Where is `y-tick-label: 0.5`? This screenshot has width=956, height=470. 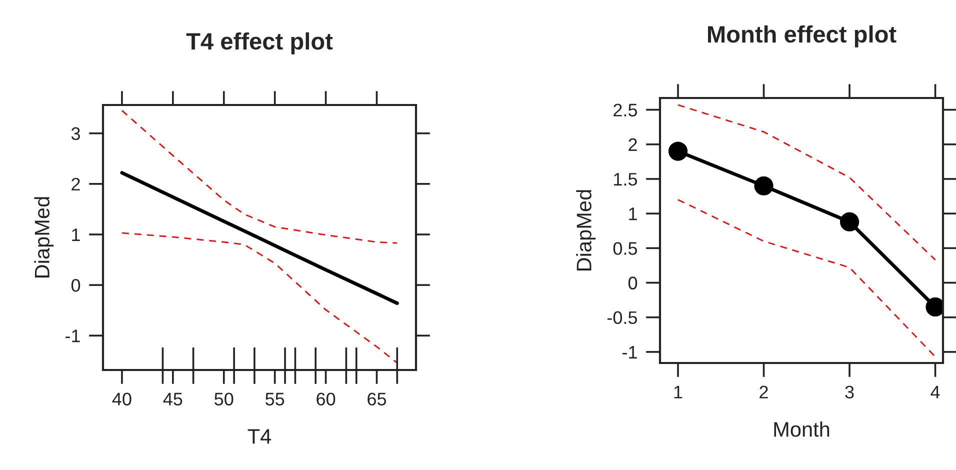 y-tick-label: 0.5 is located at coordinates (625, 248).